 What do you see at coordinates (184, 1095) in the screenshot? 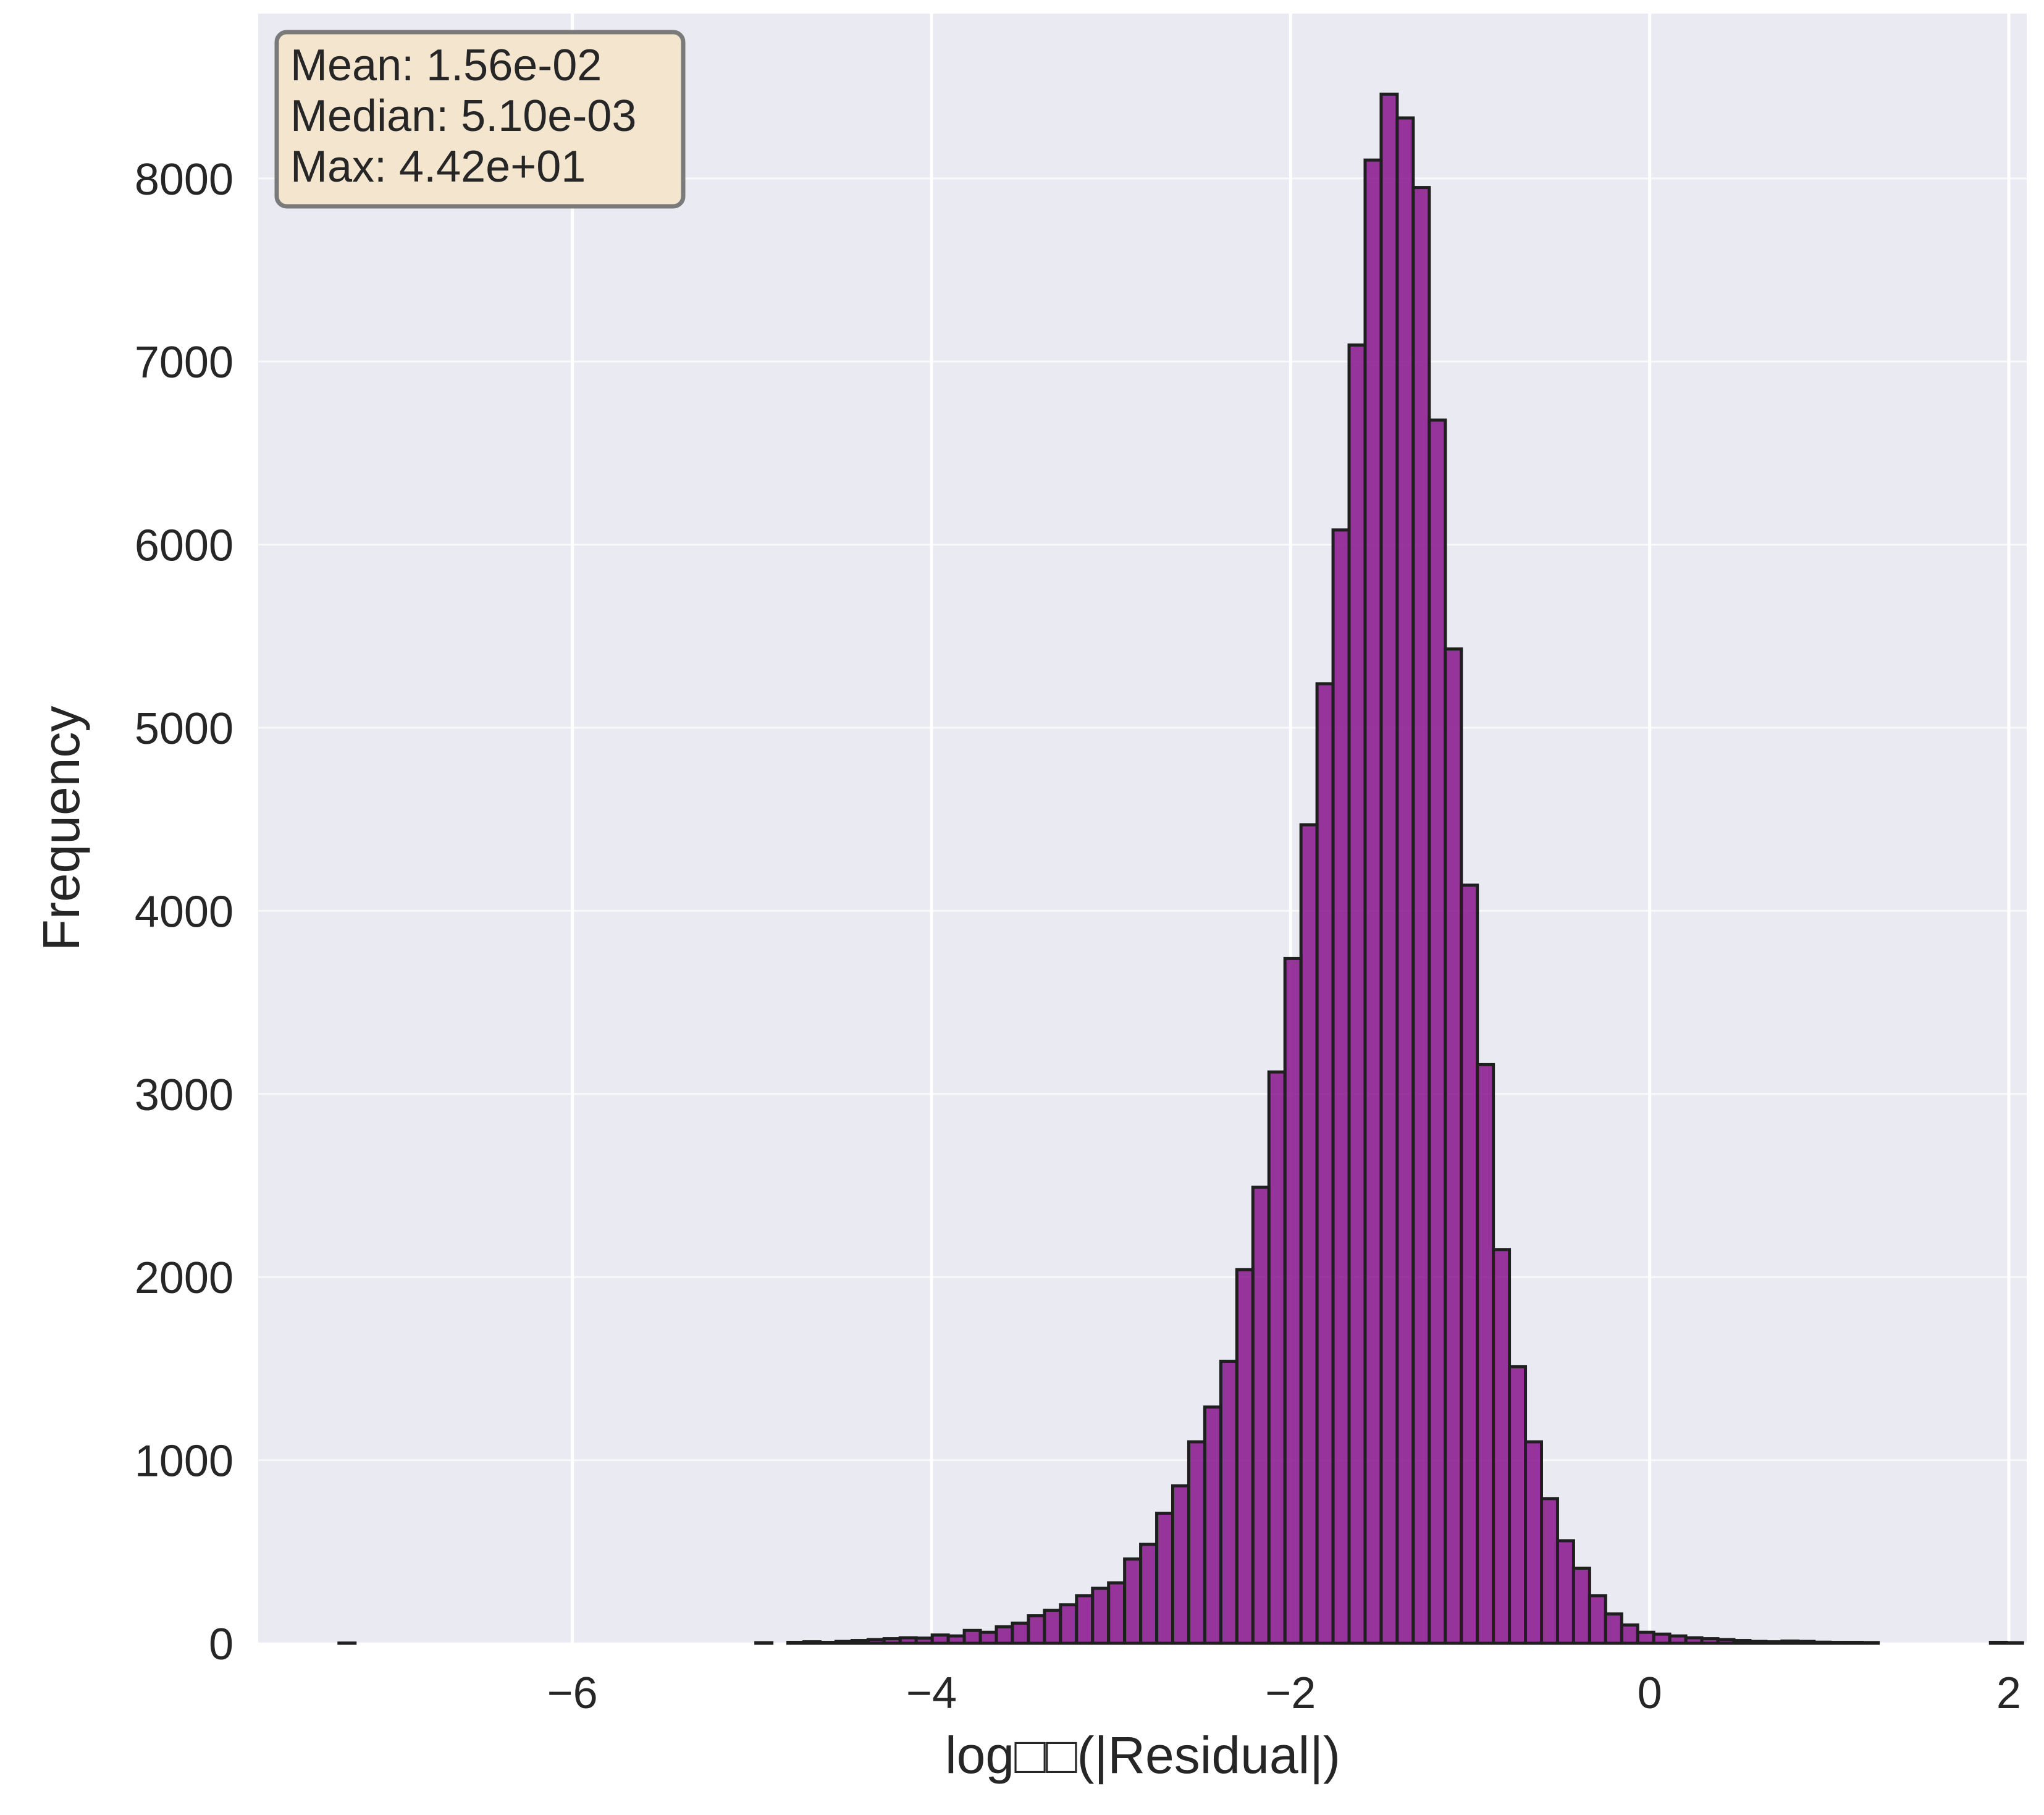
I see `y-tick-label: 3000` at bounding box center [184, 1095].